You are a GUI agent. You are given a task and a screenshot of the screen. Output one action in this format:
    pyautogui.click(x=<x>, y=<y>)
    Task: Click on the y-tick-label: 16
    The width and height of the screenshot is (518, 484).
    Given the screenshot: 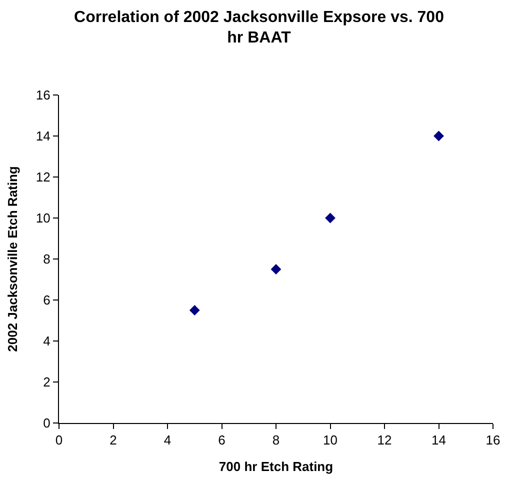 What is the action you would take?
    pyautogui.click(x=43, y=95)
    